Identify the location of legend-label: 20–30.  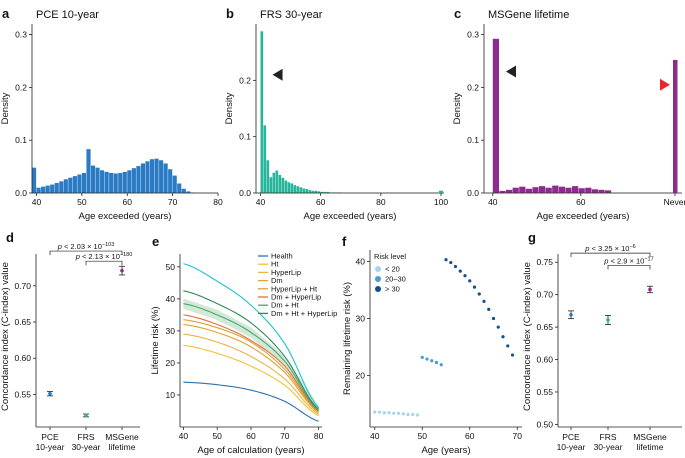
(395, 279).